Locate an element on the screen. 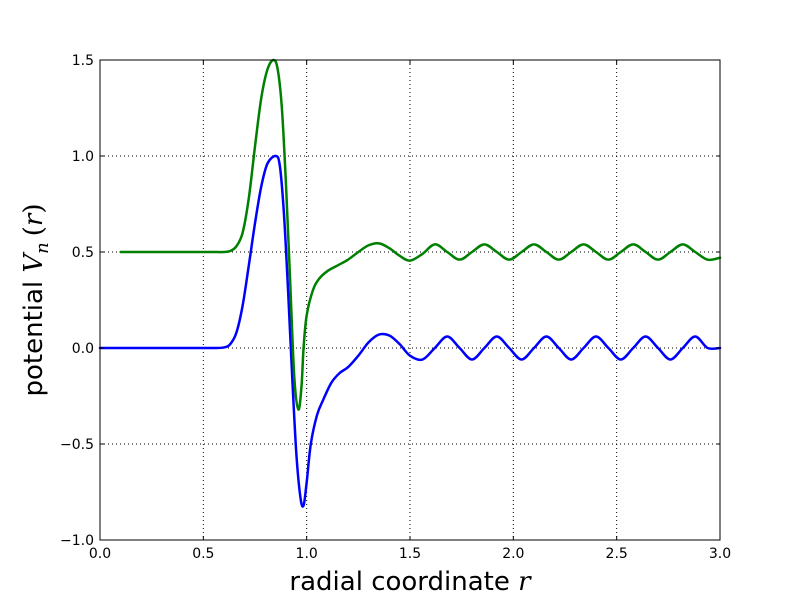 The width and height of the screenshot is (800, 600). y-tick-label: 1.5 is located at coordinates (83, 61).